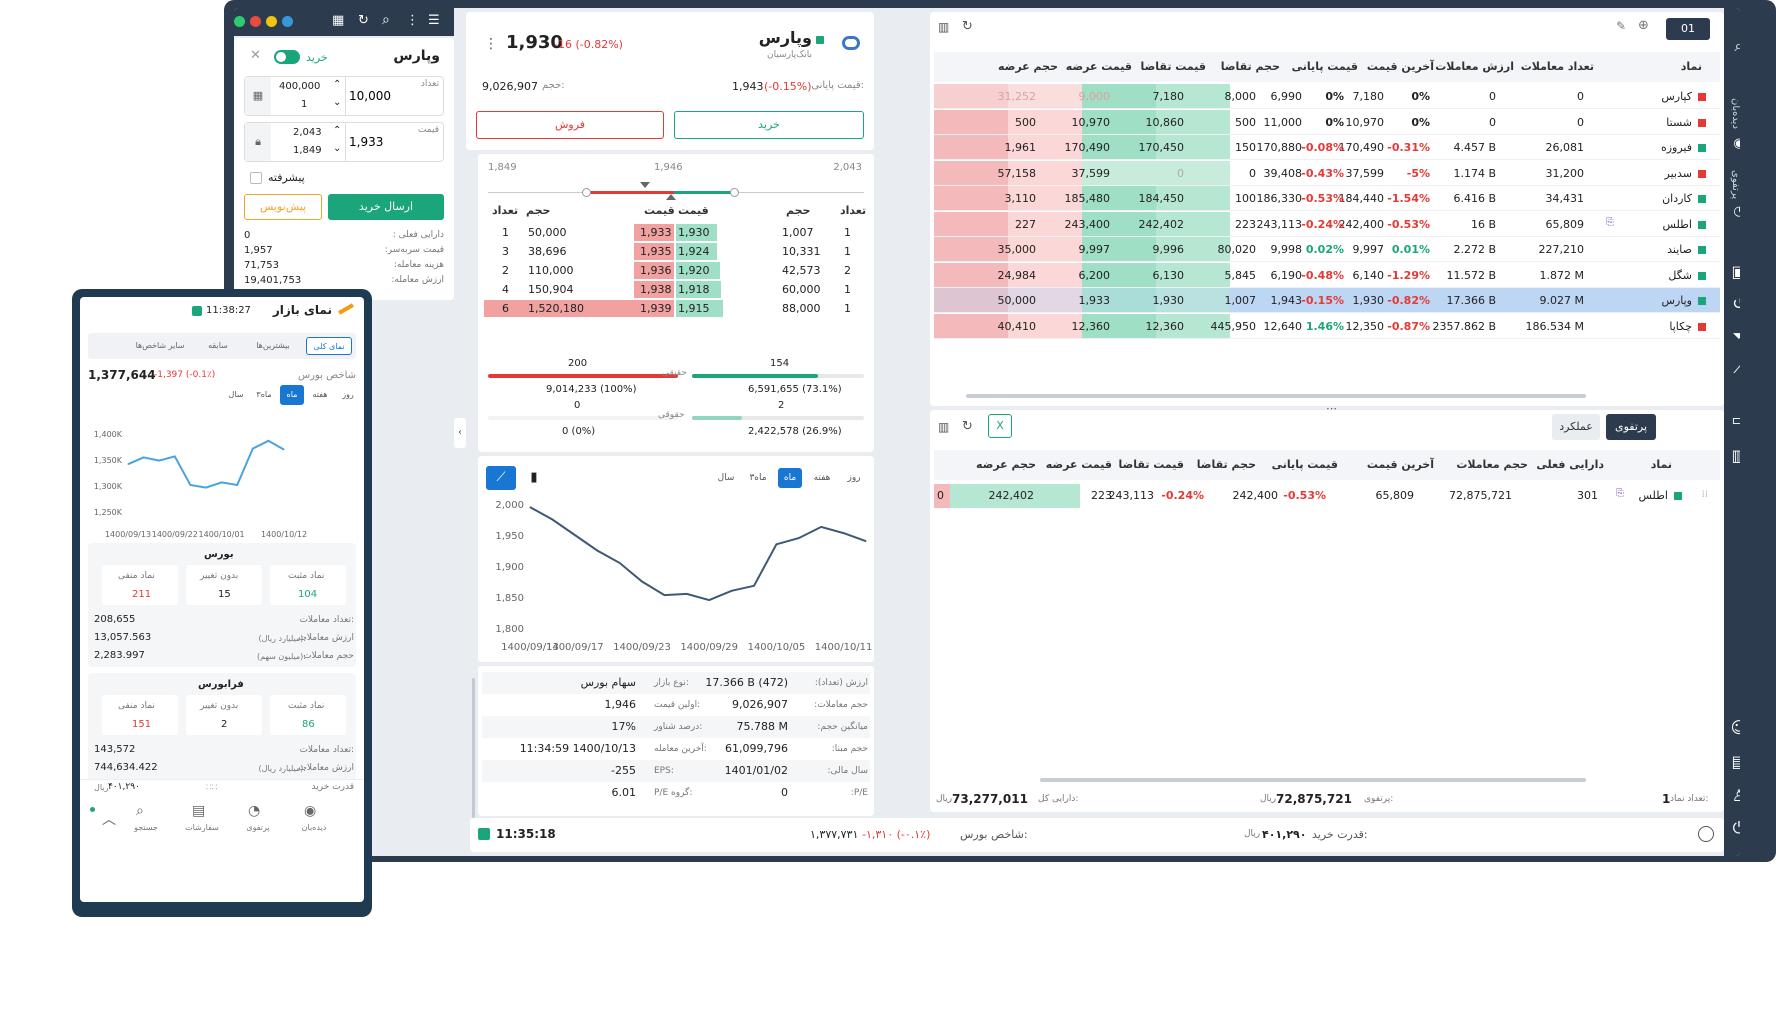 Image resolution: width=1776 pixels, height=1020 pixels. I want to click on send-buy-button: ارسال خرید, so click(386, 207).